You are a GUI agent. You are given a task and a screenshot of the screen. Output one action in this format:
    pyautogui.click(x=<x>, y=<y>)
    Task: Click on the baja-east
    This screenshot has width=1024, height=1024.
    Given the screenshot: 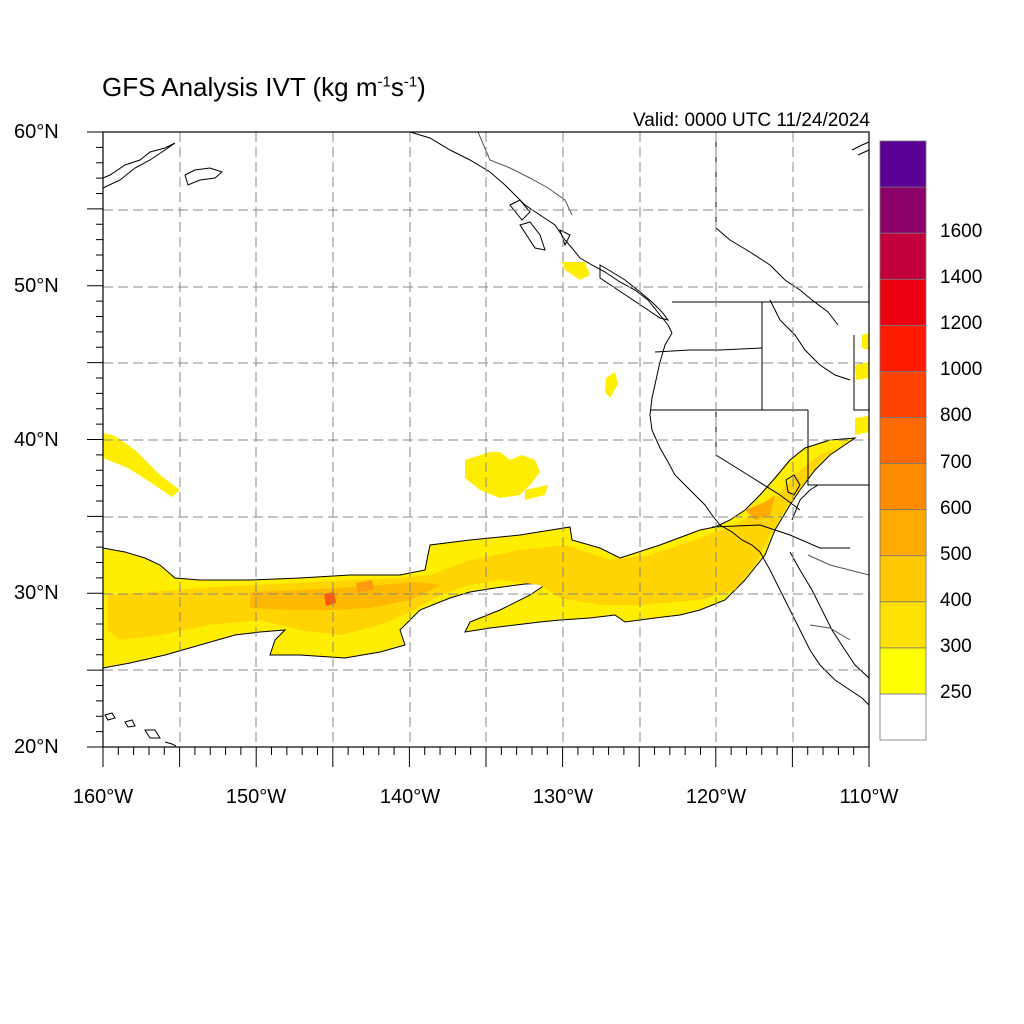 What is the action you would take?
    pyautogui.click(x=829, y=615)
    